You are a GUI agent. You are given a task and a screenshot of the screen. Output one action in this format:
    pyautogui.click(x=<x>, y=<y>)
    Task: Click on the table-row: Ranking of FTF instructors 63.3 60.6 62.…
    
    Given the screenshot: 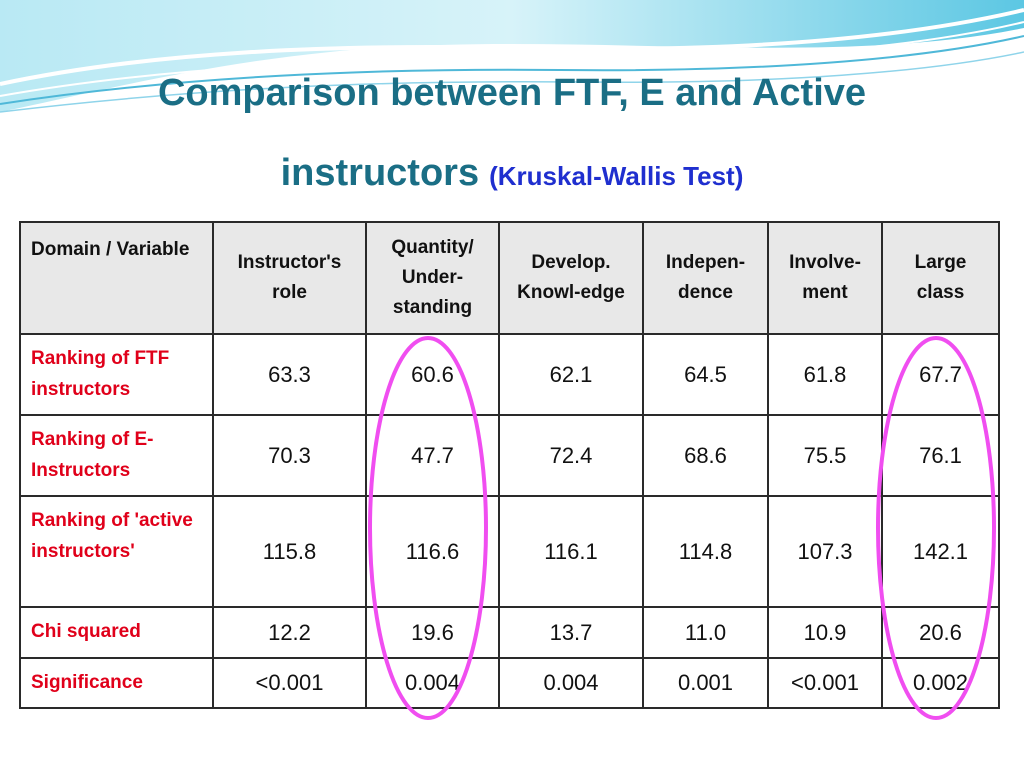 What is the action you would take?
    pyautogui.click(x=509, y=374)
    